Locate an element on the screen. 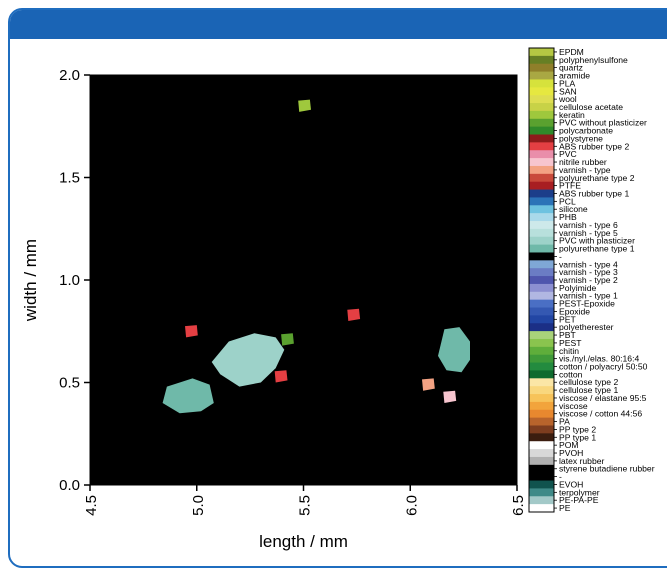  legend-label: varnish - type 3 is located at coordinates (588, 272).